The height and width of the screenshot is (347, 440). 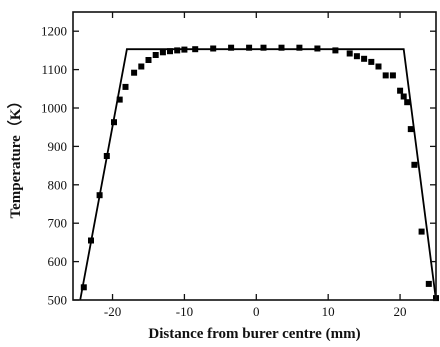 What do you see at coordinates (54, 108) in the screenshot?
I see `y-tick-label: 1000` at bounding box center [54, 108].